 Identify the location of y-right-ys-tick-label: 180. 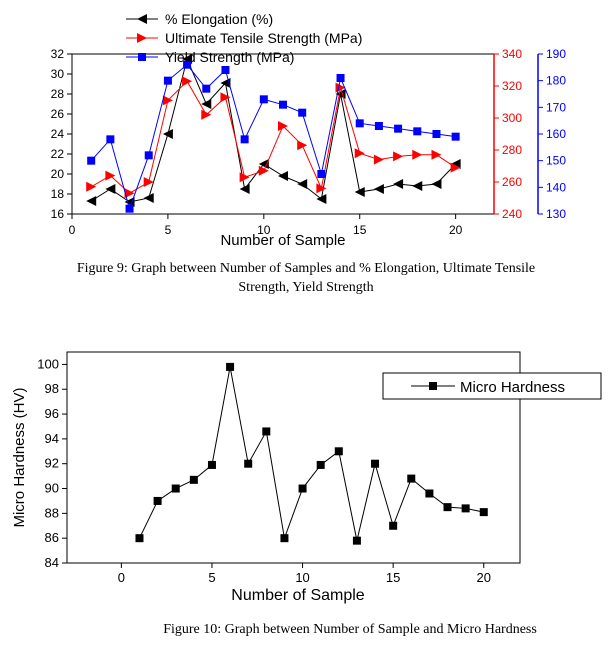
(556, 81).